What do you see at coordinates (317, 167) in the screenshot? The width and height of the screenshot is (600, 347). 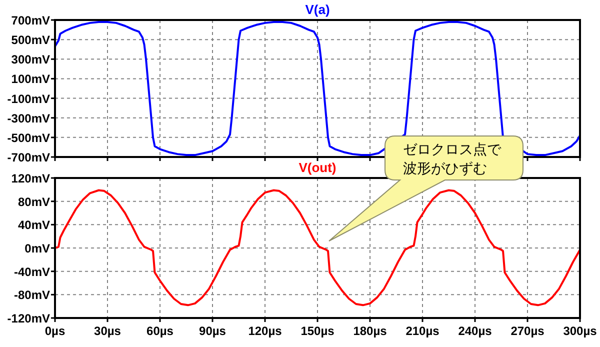 I see `series-label: V(out)` at bounding box center [317, 167].